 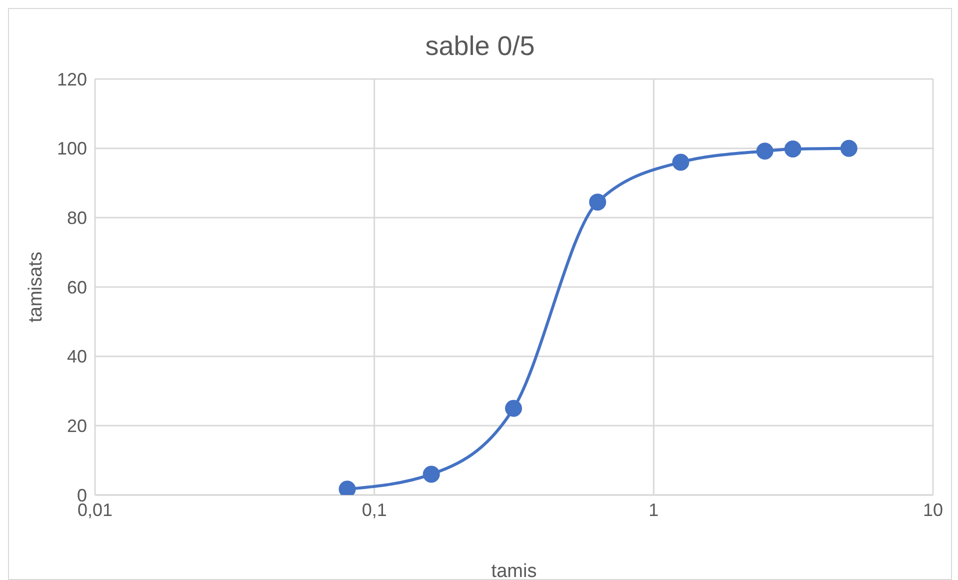 I want to click on x-tick-label: 10, so click(x=933, y=510).